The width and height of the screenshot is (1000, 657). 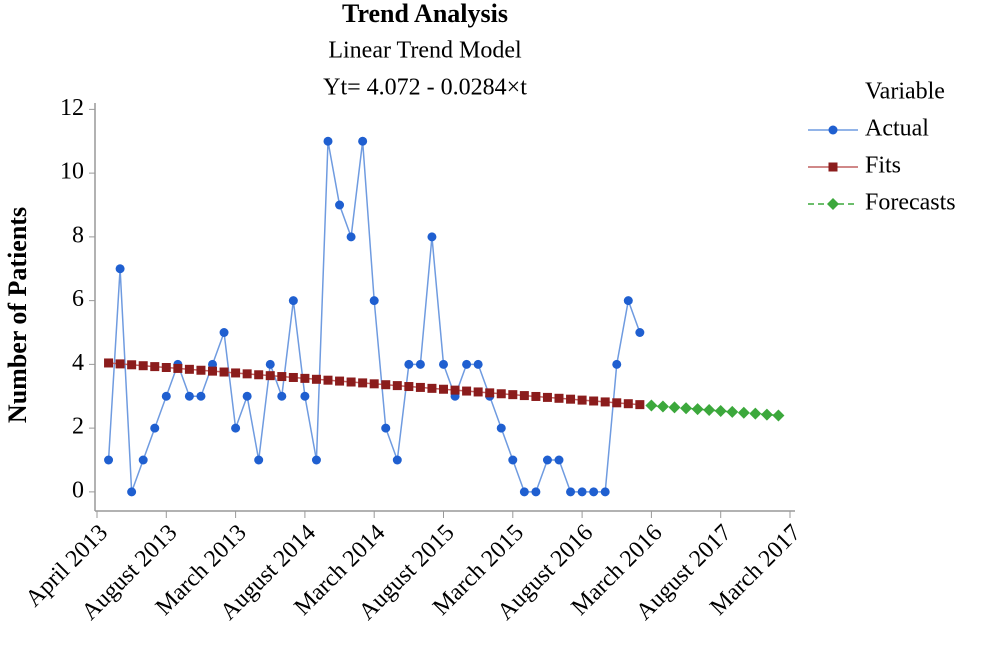 I want to click on y-tick-label: 12, so click(x=72, y=108).